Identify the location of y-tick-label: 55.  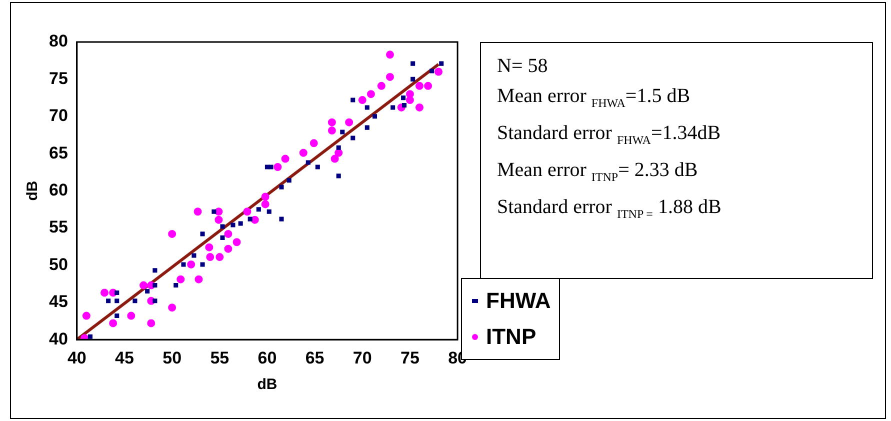
(58, 227).